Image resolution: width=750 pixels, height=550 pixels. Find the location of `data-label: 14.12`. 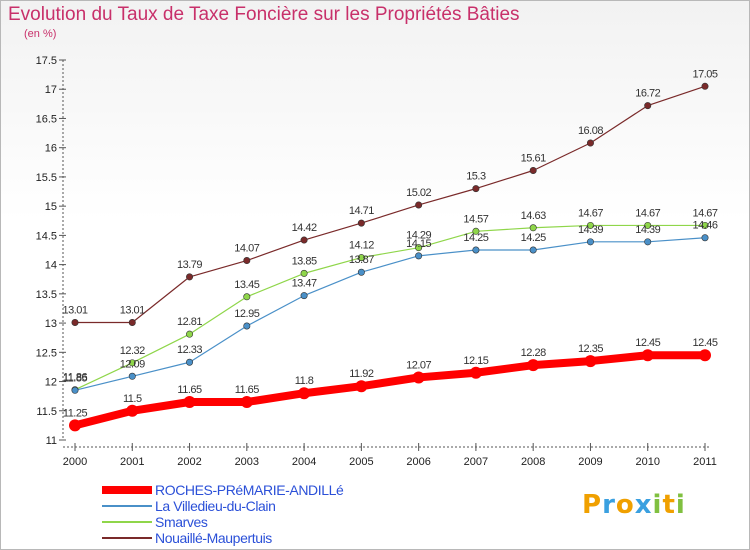

data-label: 14.12 is located at coordinates (361, 246).